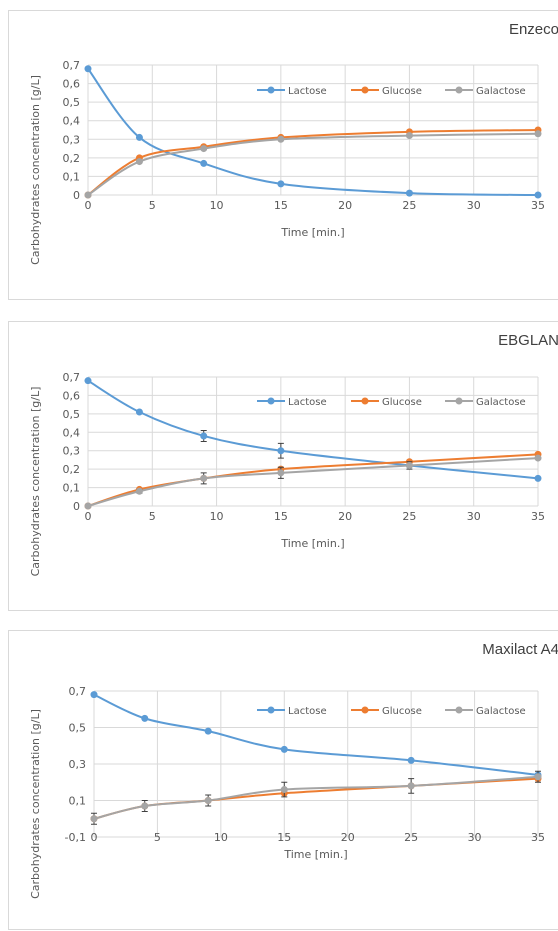  What do you see at coordinates (520, 649) in the screenshot?
I see `chart-title: Maxilact A4` at bounding box center [520, 649].